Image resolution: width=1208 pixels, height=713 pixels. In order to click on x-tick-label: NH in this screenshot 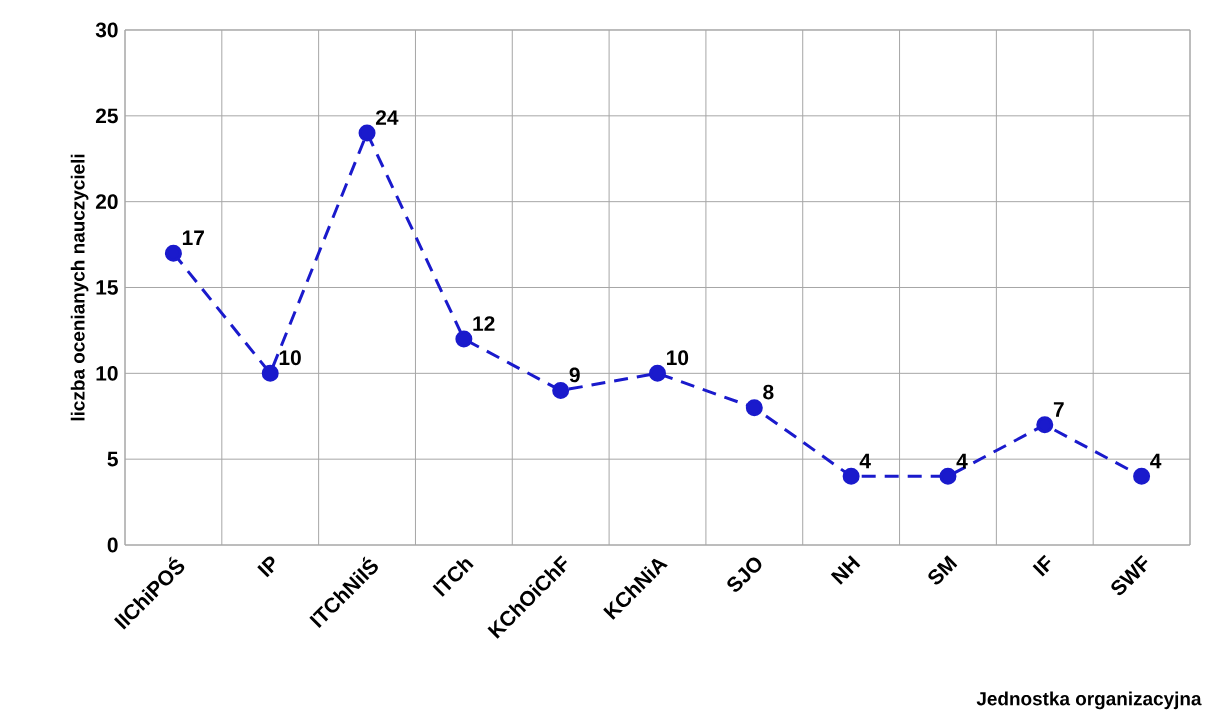, I will do `click(845, 570)`.